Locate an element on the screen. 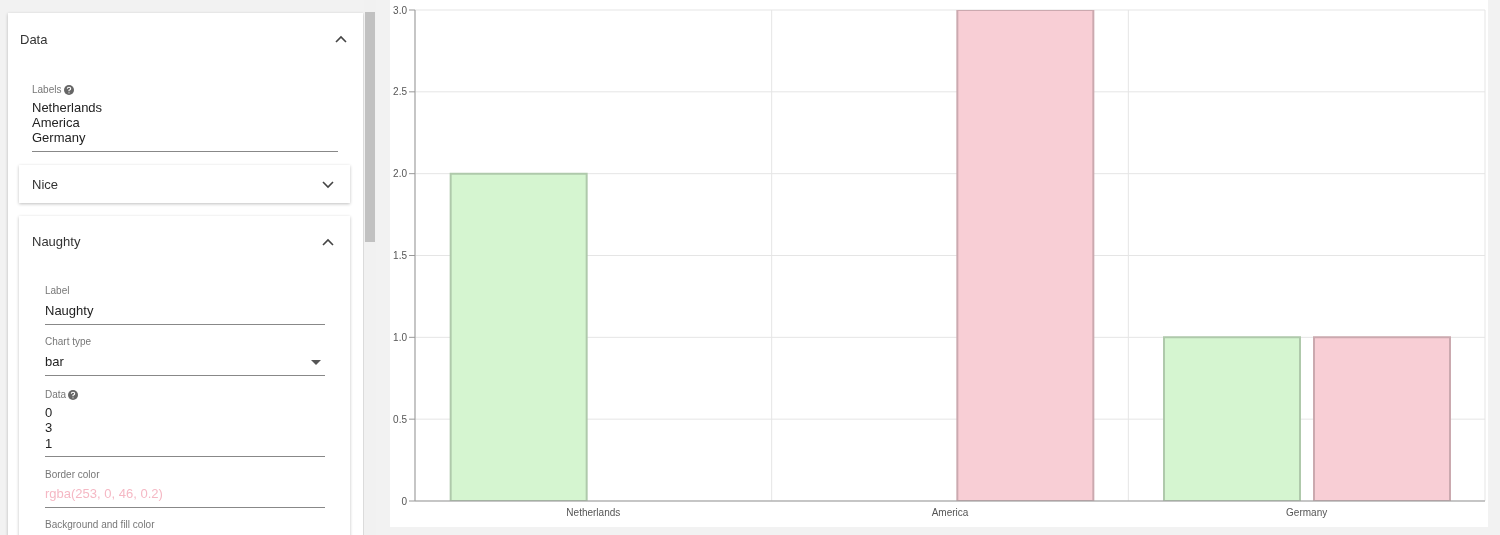 The height and width of the screenshot is (535, 1500). x-tick-label: Netherlands is located at coordinates (593, 513).